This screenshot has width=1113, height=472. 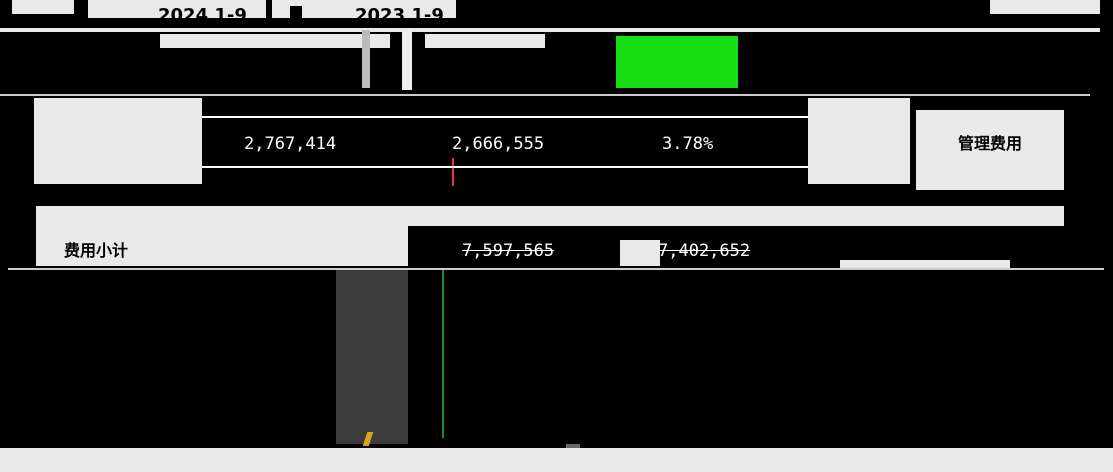 I want to click on row-side-label-cell, so click(x=990, y=150).